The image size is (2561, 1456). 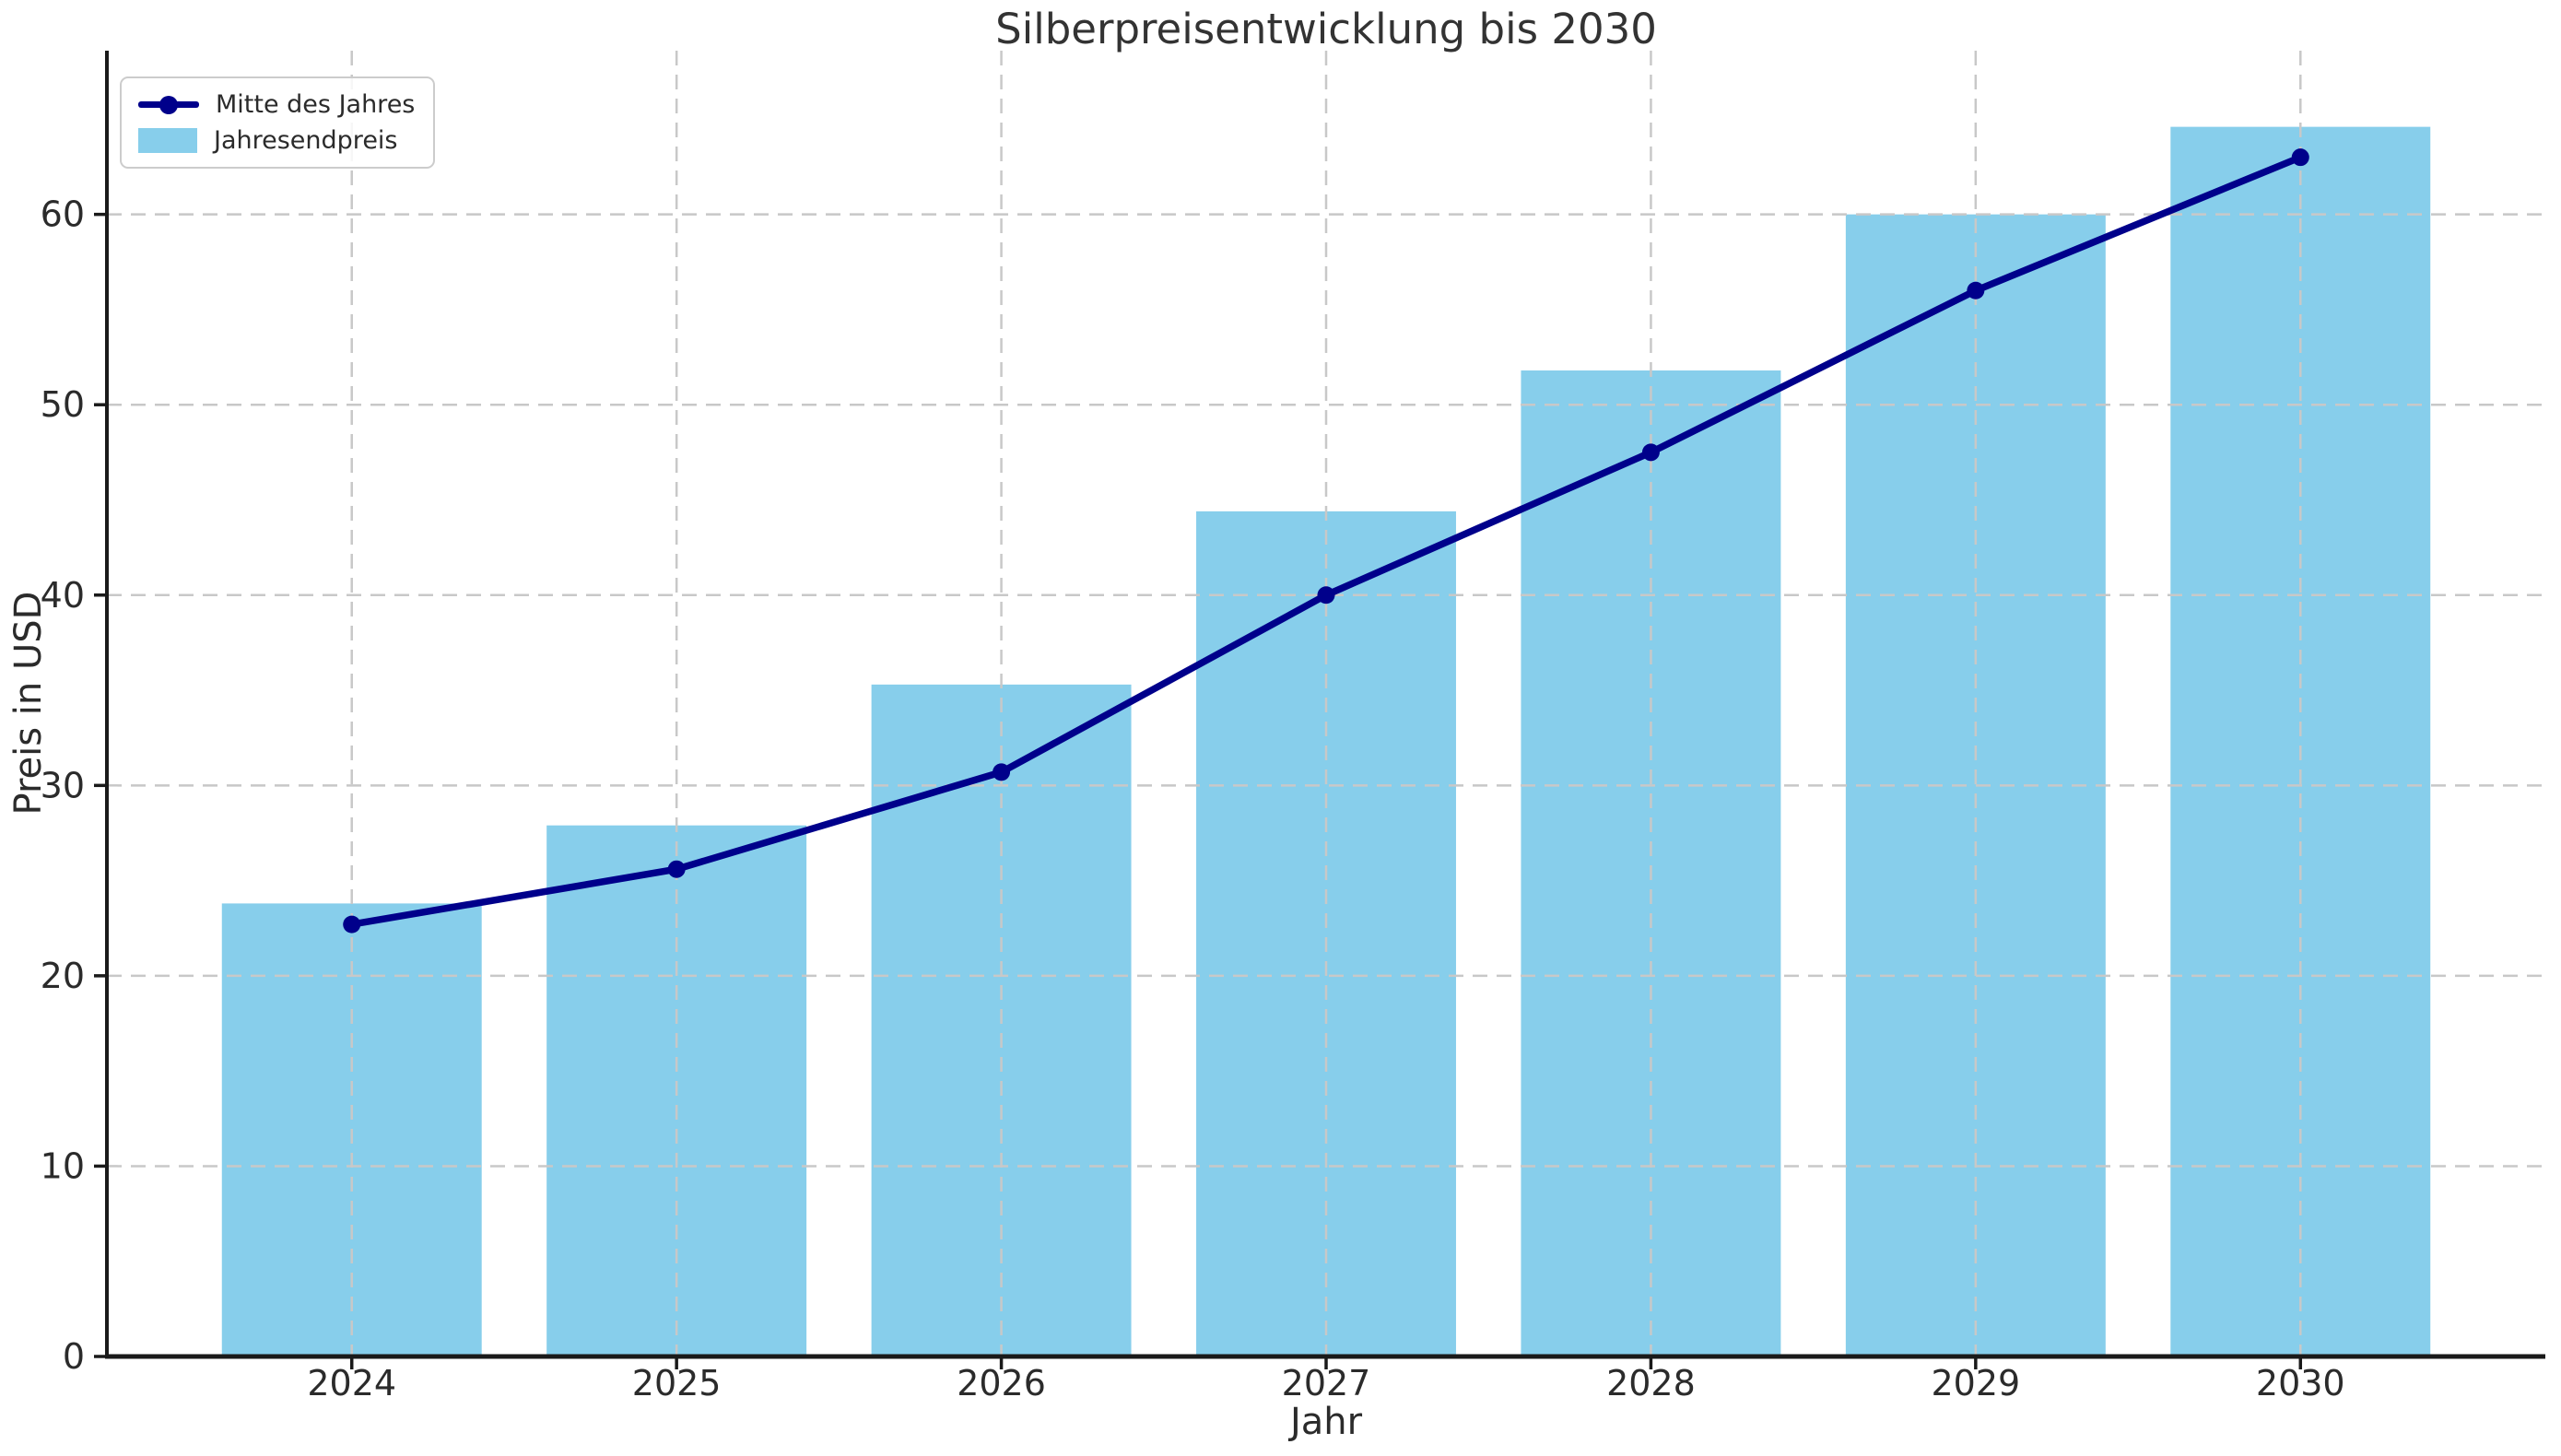 What do you see at coordinates (29, 703) in the screenshot?
I see `y-axis-label: Preis in USD` at bounding box center [29, 703].